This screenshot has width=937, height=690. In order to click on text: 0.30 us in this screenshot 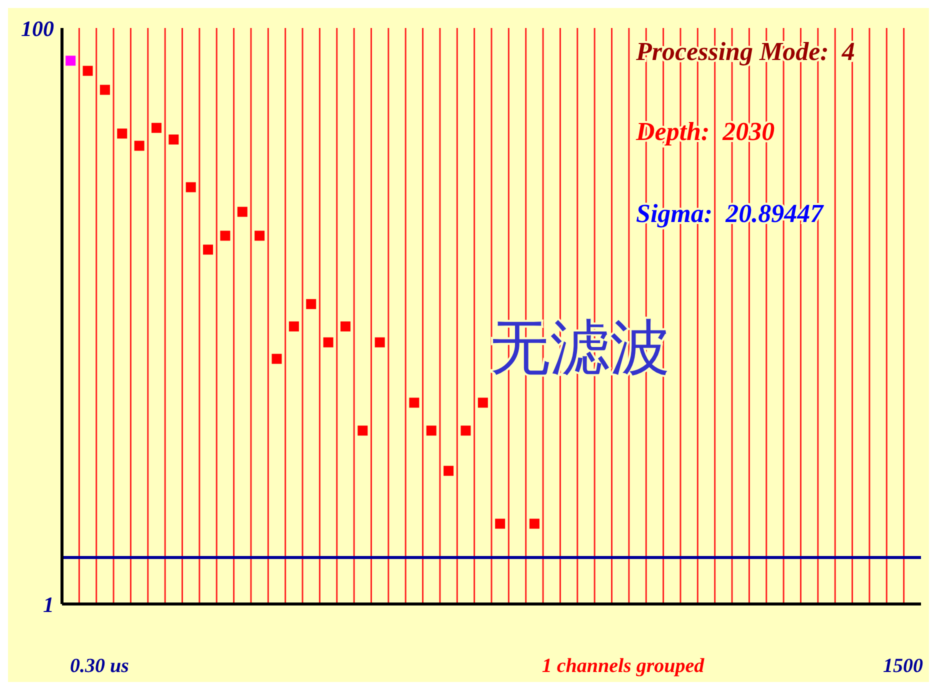, I will do `click(100, 666)`.